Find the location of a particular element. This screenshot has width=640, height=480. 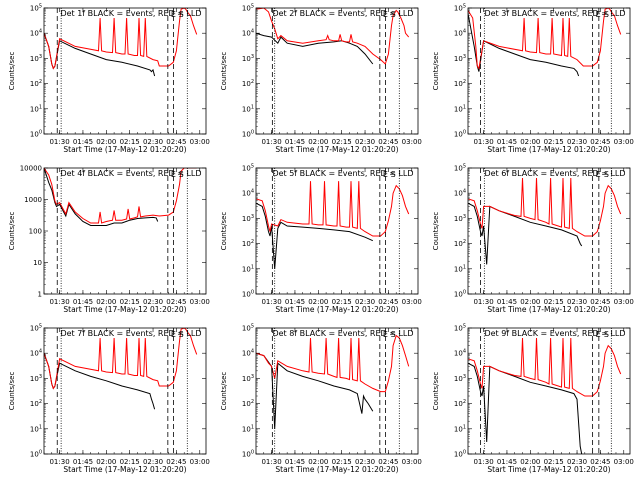

x-tick-label: 02:30 is located at coordinates (365, 302).